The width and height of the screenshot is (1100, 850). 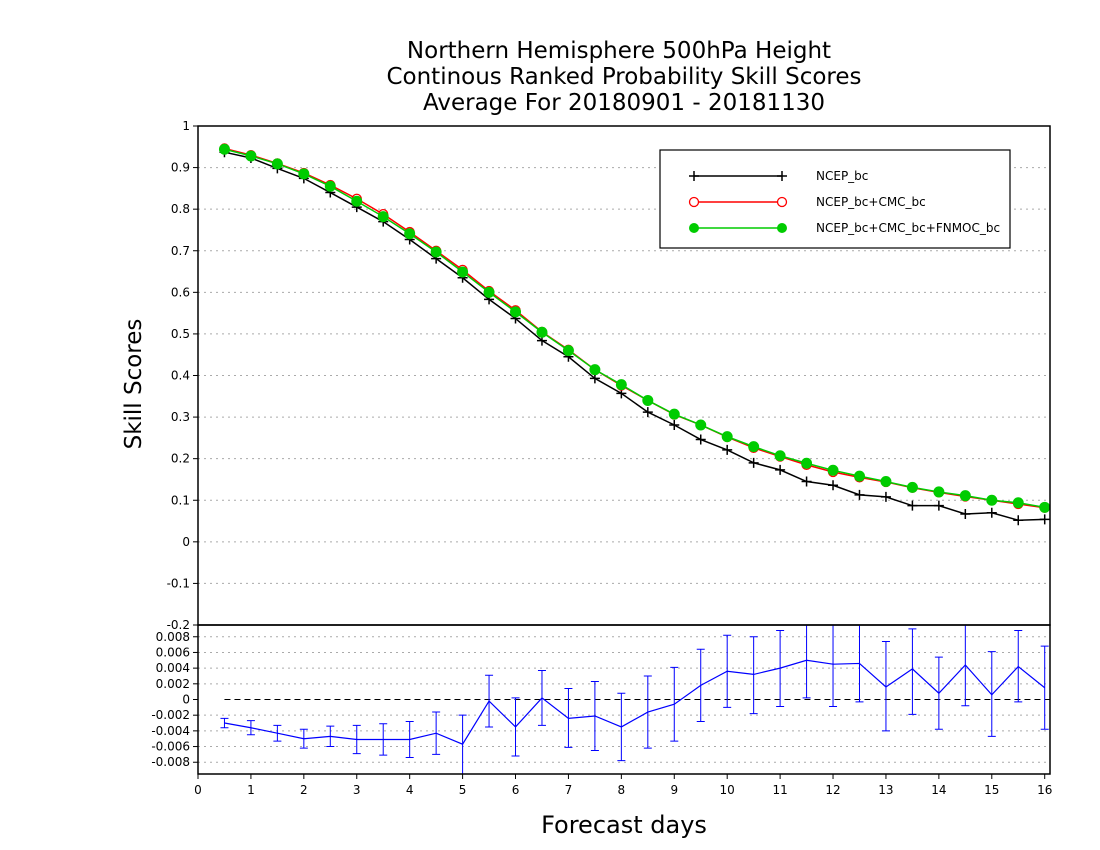 I want to click on y-tick-label: -0.004, so click(x=170, y=731).